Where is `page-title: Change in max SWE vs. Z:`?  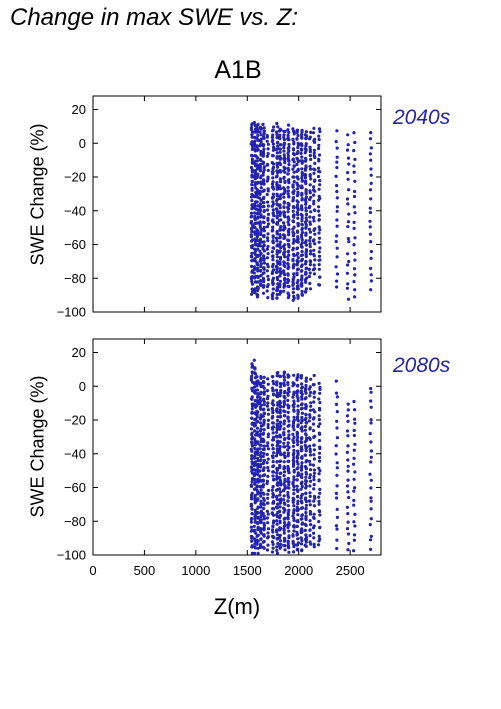 page-title: Change in max SWE vs. Z: is located at coordinates (154, 17).